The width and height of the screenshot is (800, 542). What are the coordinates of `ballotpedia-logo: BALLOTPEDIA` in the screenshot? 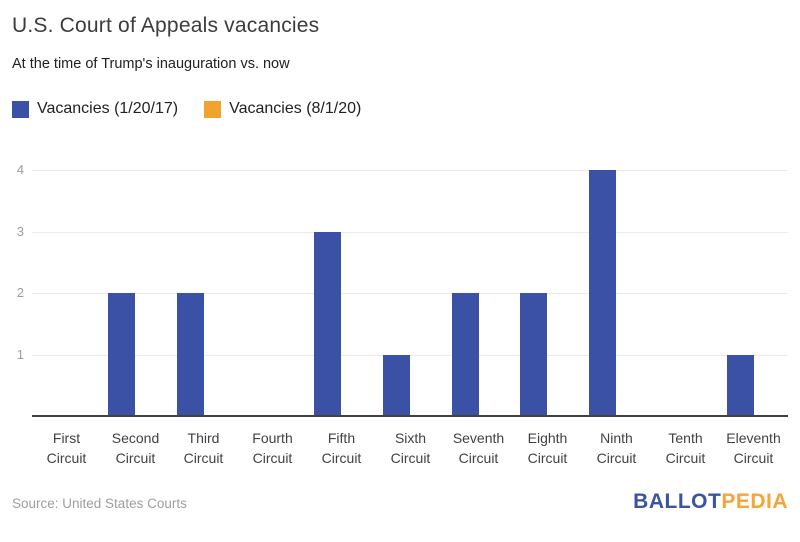 It's located at (710, 502).